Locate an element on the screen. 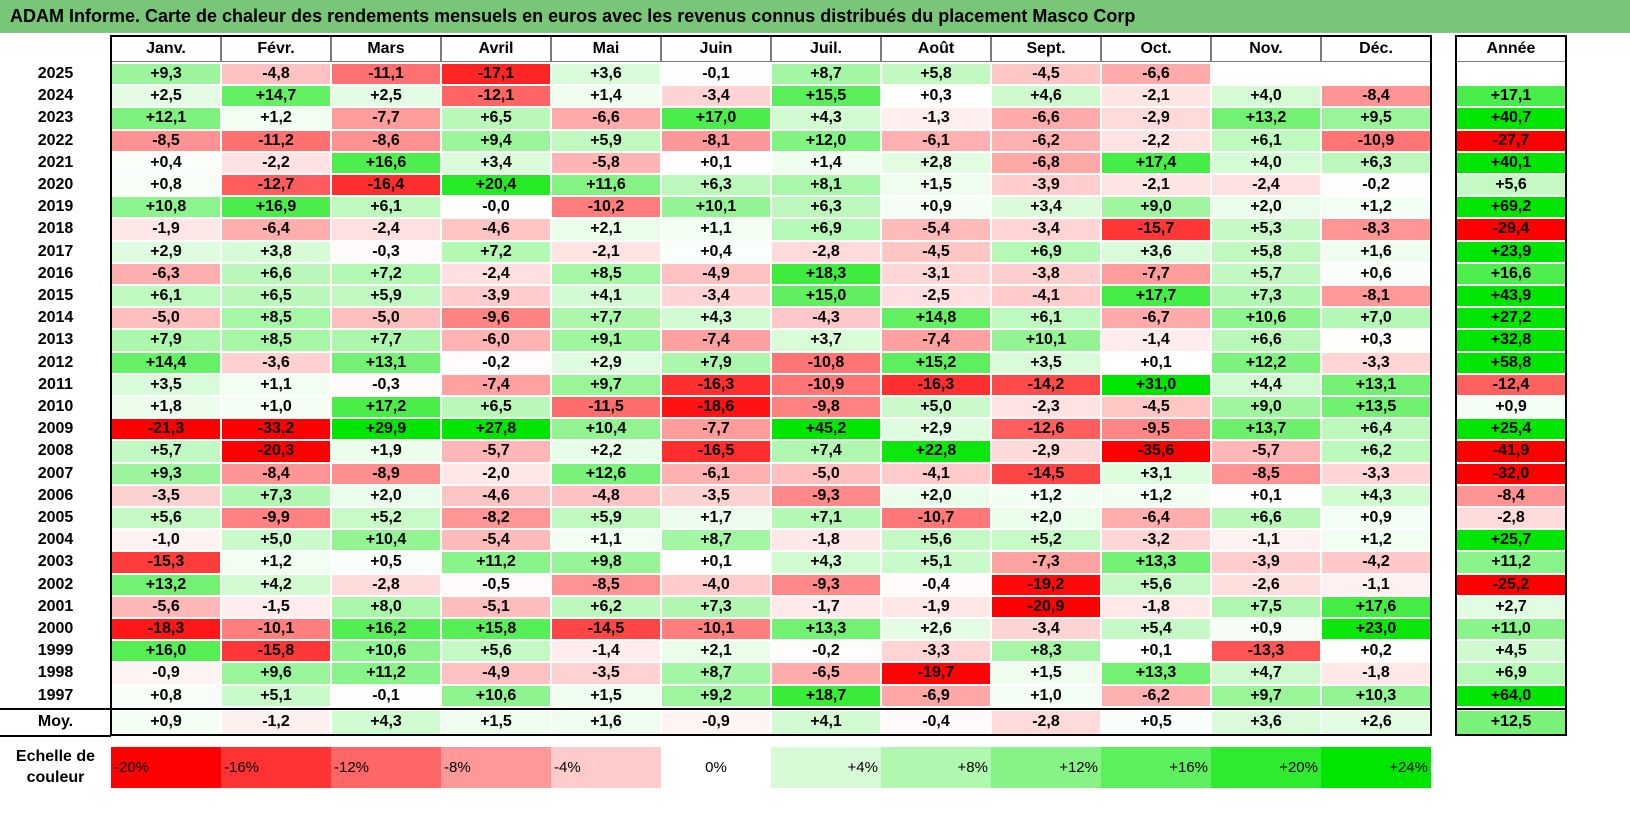  year-label: 2020 is located at coordinates (55, 185).